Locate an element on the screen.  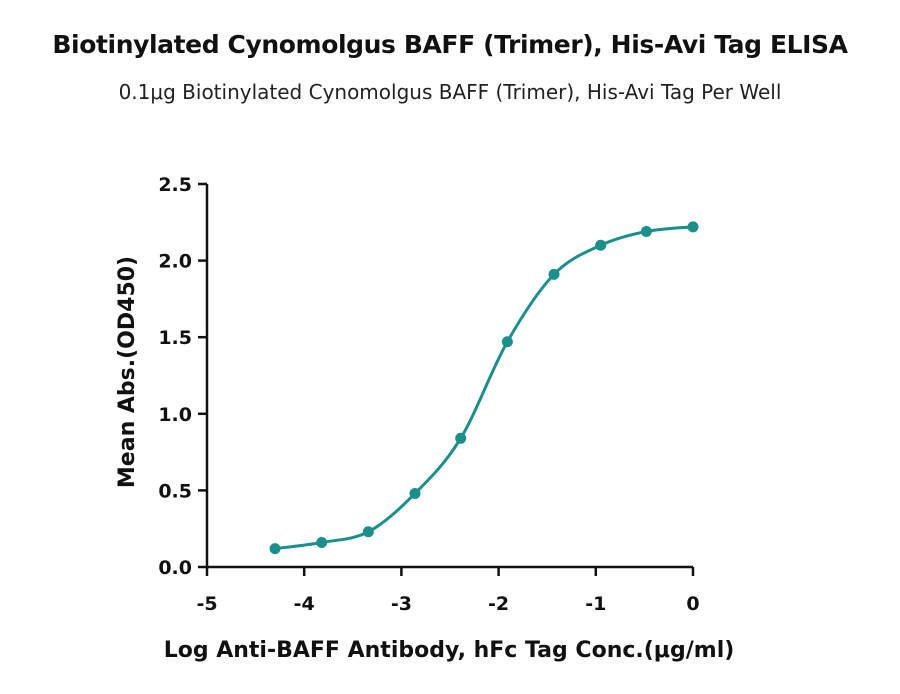
x-tick-label: -2 is located at coordinates (498, 604).